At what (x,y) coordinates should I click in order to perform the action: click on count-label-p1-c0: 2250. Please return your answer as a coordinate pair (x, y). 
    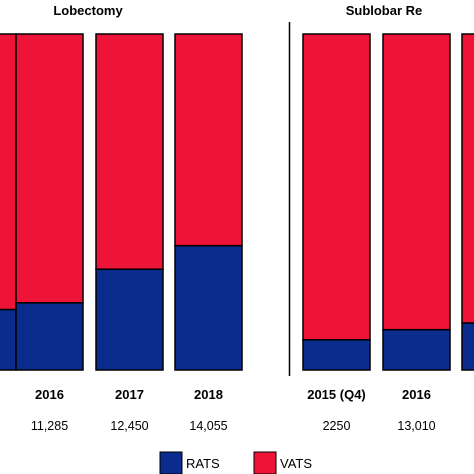
    Looking at the image, I should click on (337, 426).